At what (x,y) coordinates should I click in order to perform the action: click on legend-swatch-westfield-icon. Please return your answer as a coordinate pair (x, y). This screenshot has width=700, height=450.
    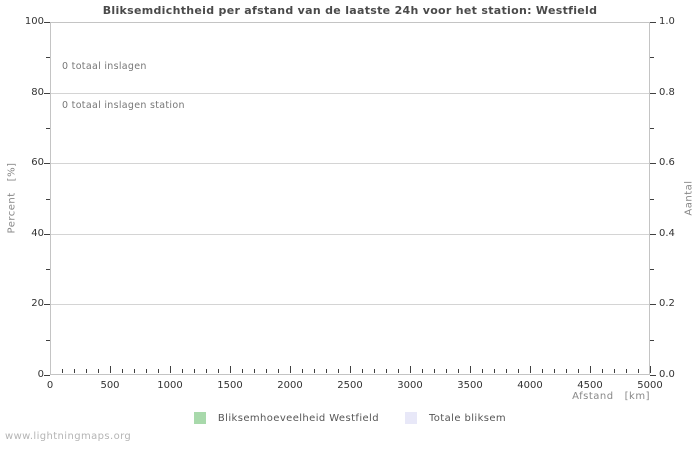
    Looking at the image, I should click on (199, 418).